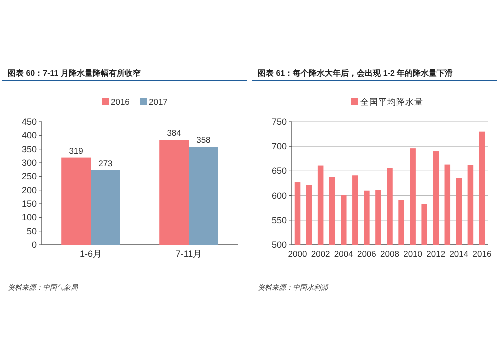 This screenshot has height=362, width=500. Describe the element at coordinates (390, 254) in the screenshot. I see `x-tick-label: 2008` at that location.